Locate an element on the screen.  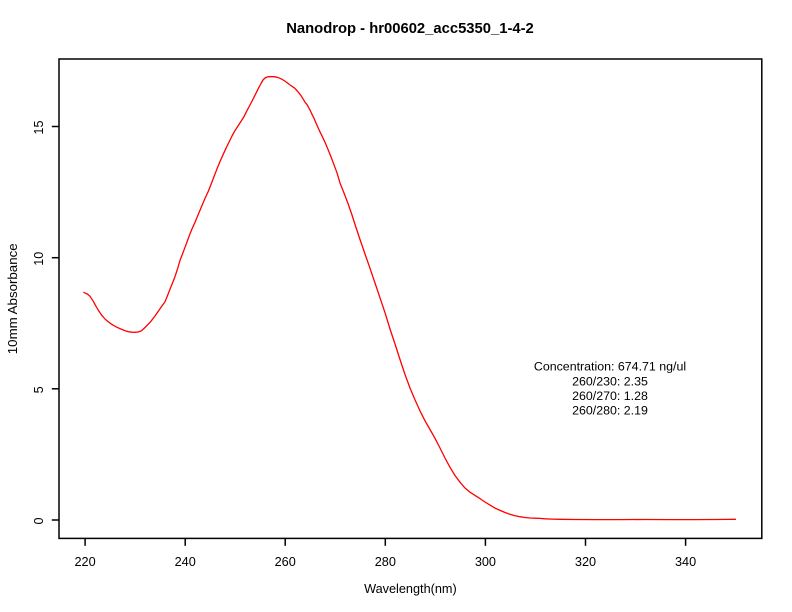
svg-text: 0 is located at coordinates (39, 520).